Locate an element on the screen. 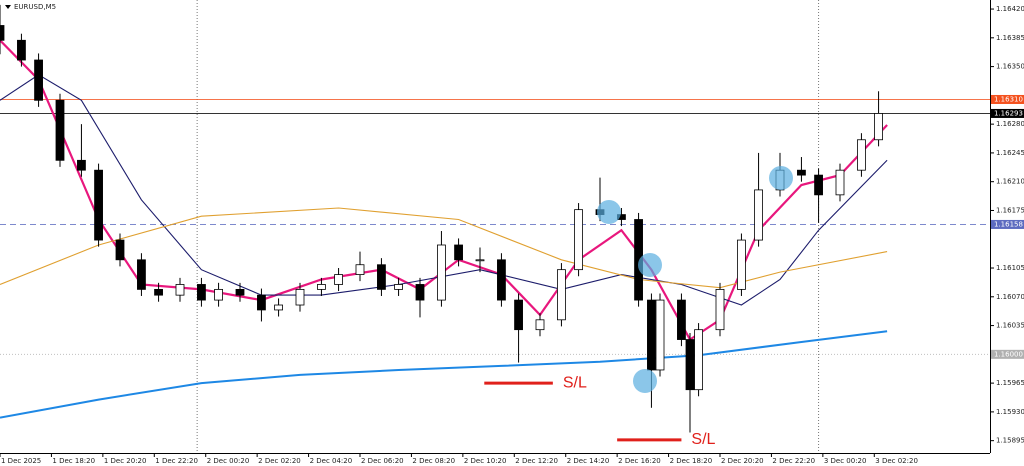 This screenshot has height=466, width=1024. x-tick-label: 3 Dec 00:20 is located at coordinates (845, 461).